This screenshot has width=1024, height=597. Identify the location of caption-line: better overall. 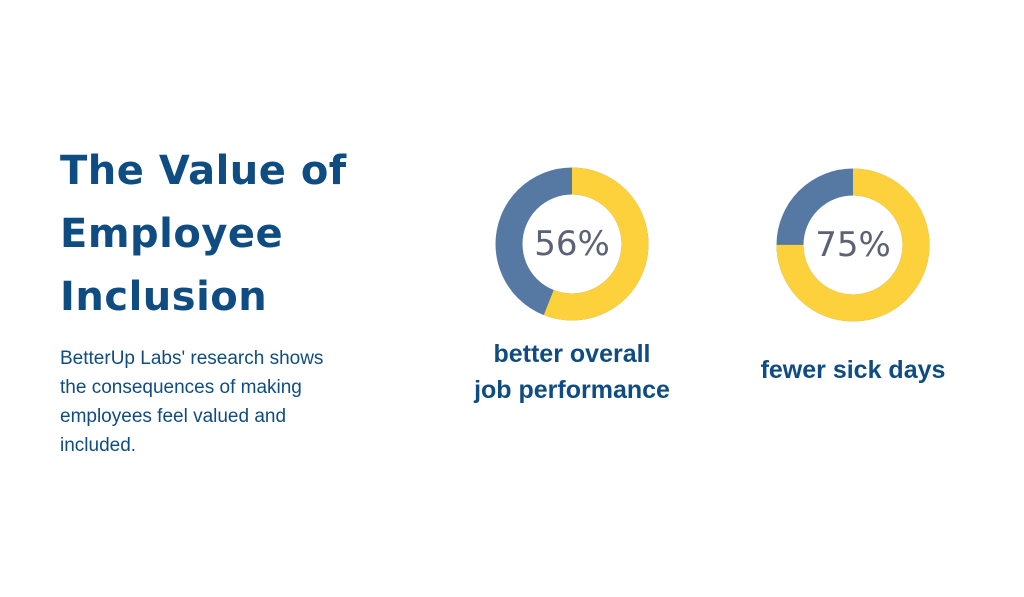
(572, 354).